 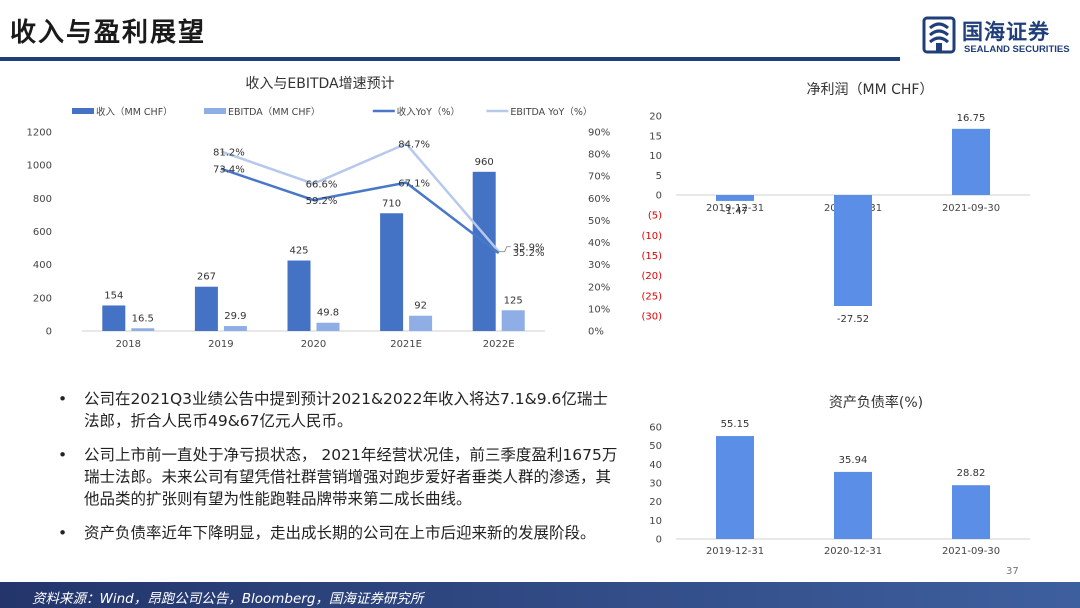 I want to click on y2-tick-label: 60%, so click(x=599, y=199).